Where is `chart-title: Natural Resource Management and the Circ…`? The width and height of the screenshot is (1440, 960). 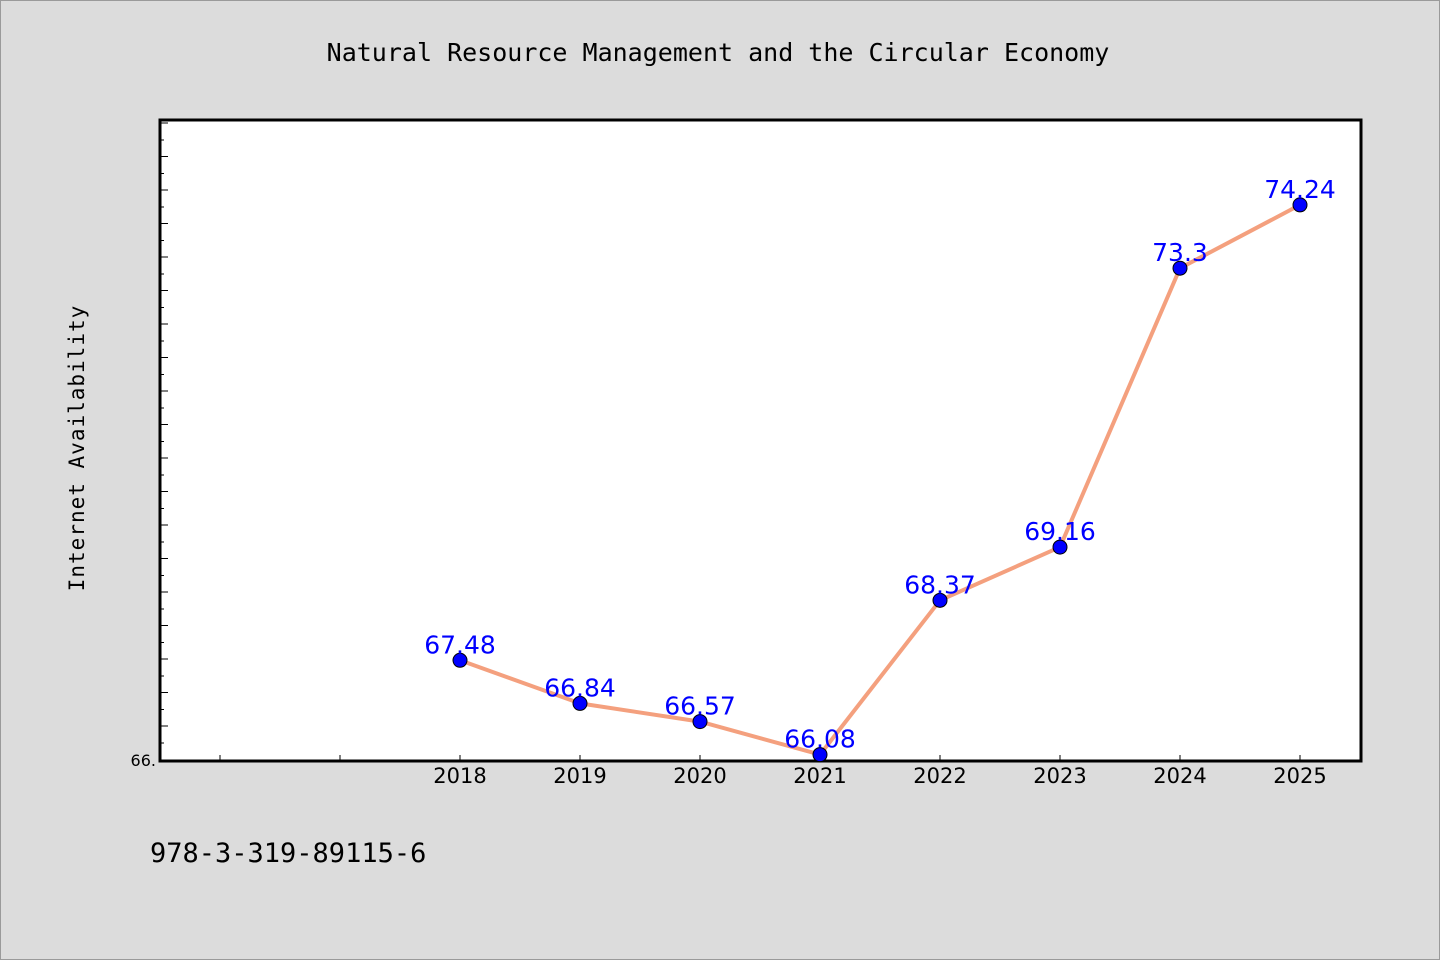 chart-title: Natural Resource Management and the Circ… is located at coordinates (718, 52).